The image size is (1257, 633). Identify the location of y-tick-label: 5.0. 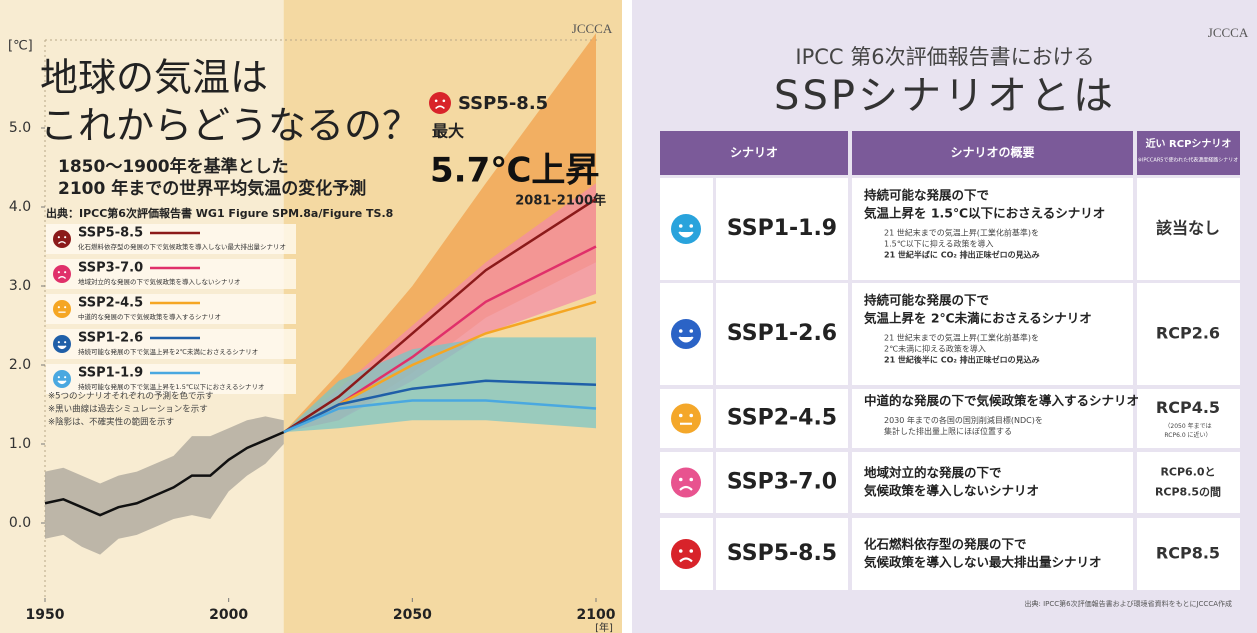
(20, 128).